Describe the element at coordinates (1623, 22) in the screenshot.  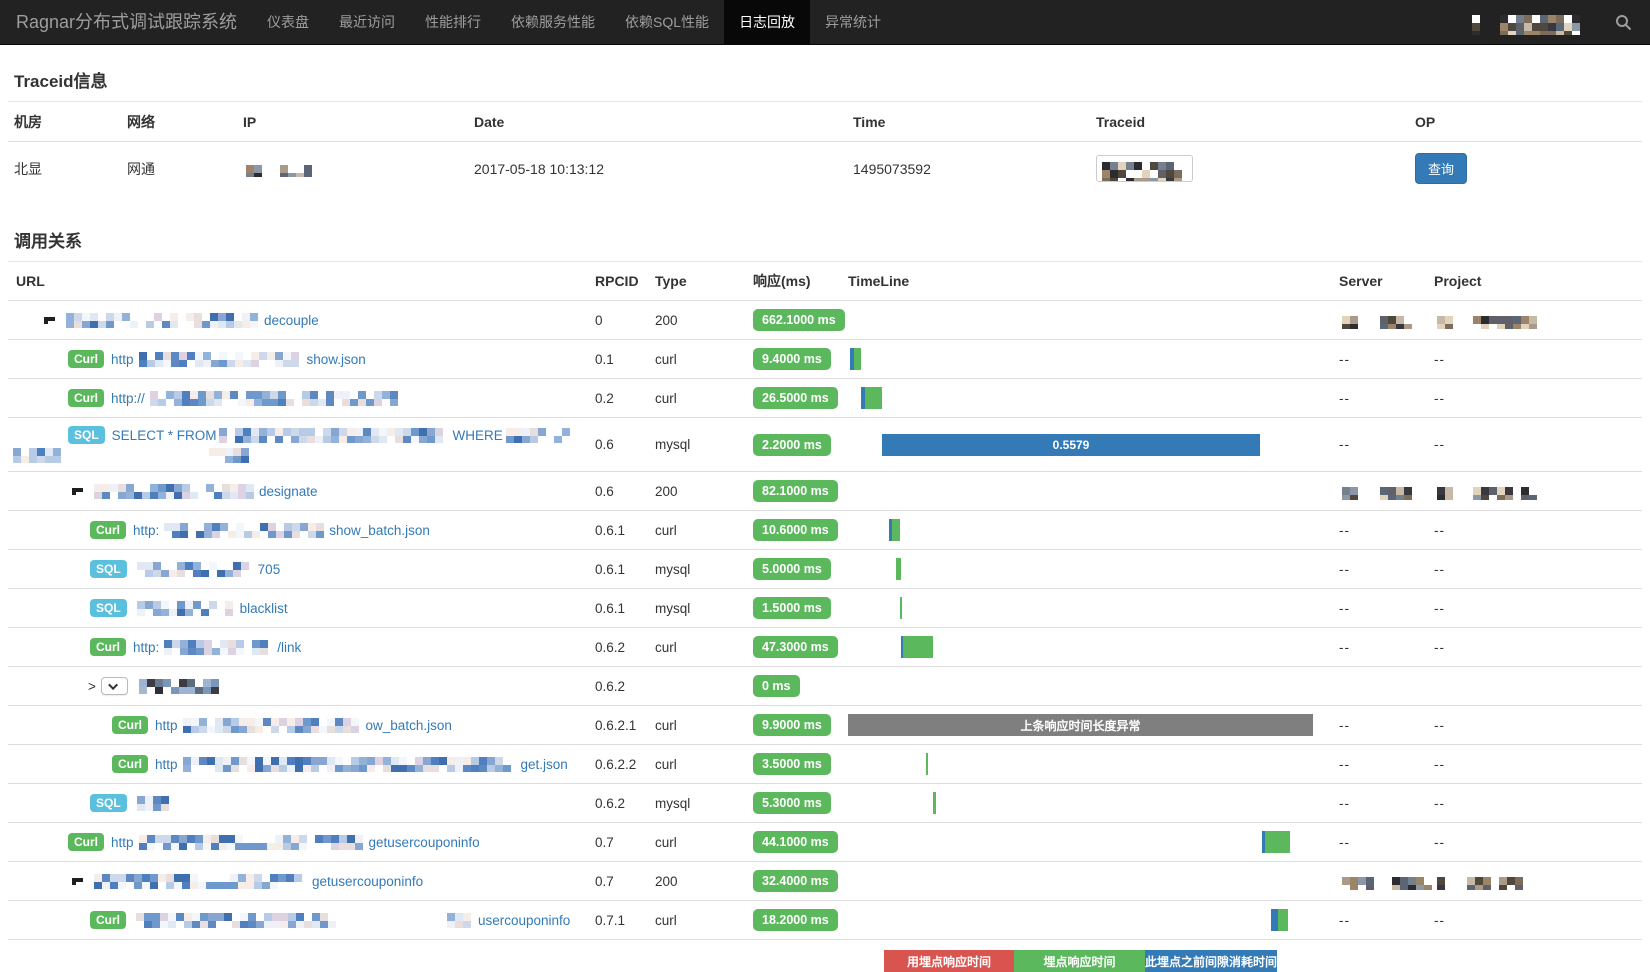
I see `search-icon` at that location.